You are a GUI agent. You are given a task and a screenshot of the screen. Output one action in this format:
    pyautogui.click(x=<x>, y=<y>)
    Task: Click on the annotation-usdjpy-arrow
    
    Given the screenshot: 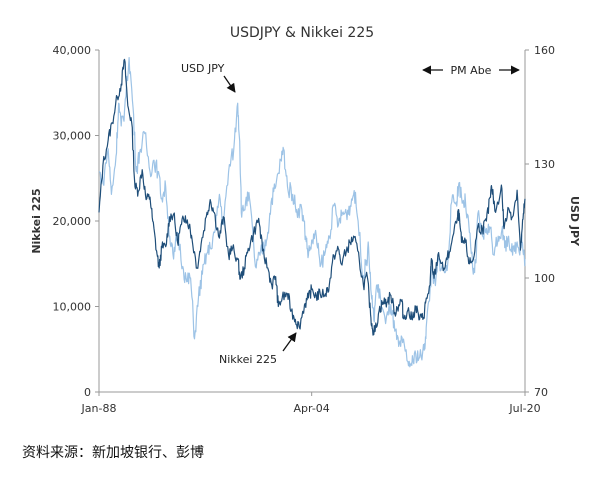 What is the action you would take?
    pyautogui.click(x=229, y=84)
    